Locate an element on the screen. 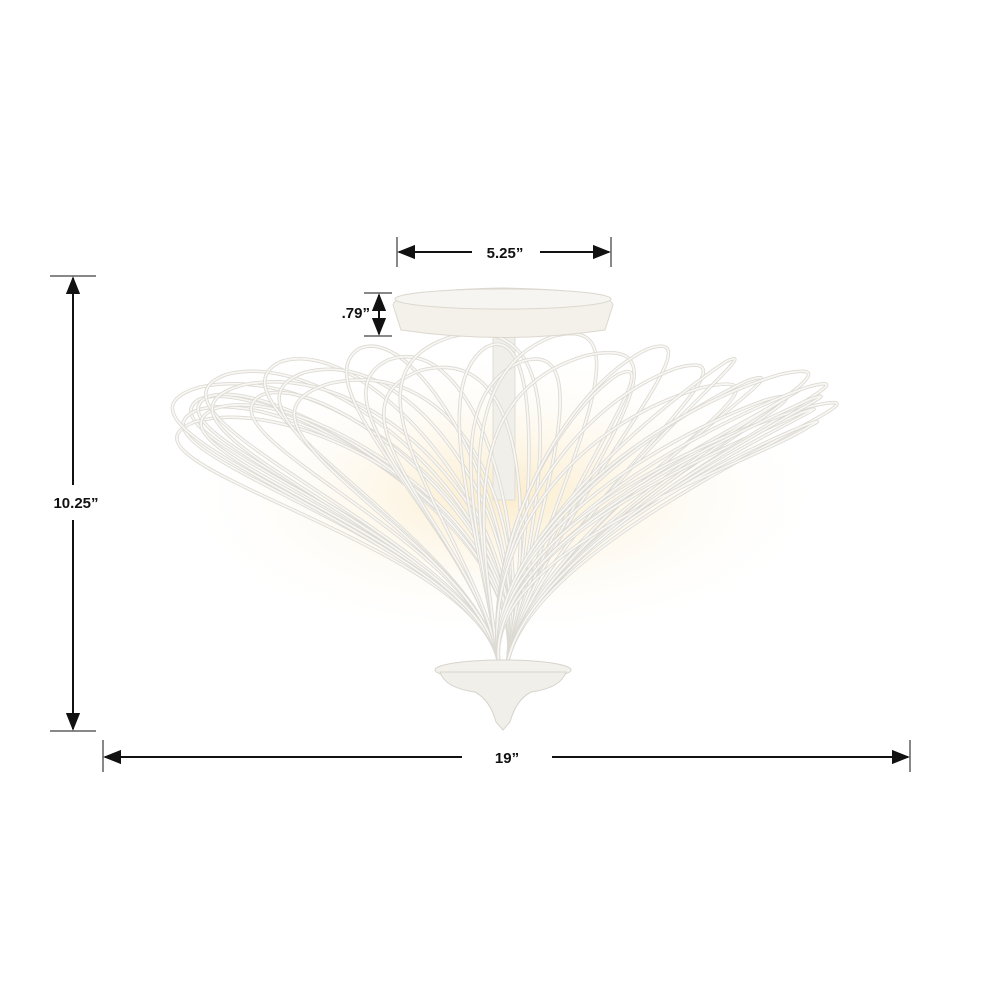 This screenshot has width=1000, height=1000. dimension-canopy-height: .79” is located at coordinates (367, 314).